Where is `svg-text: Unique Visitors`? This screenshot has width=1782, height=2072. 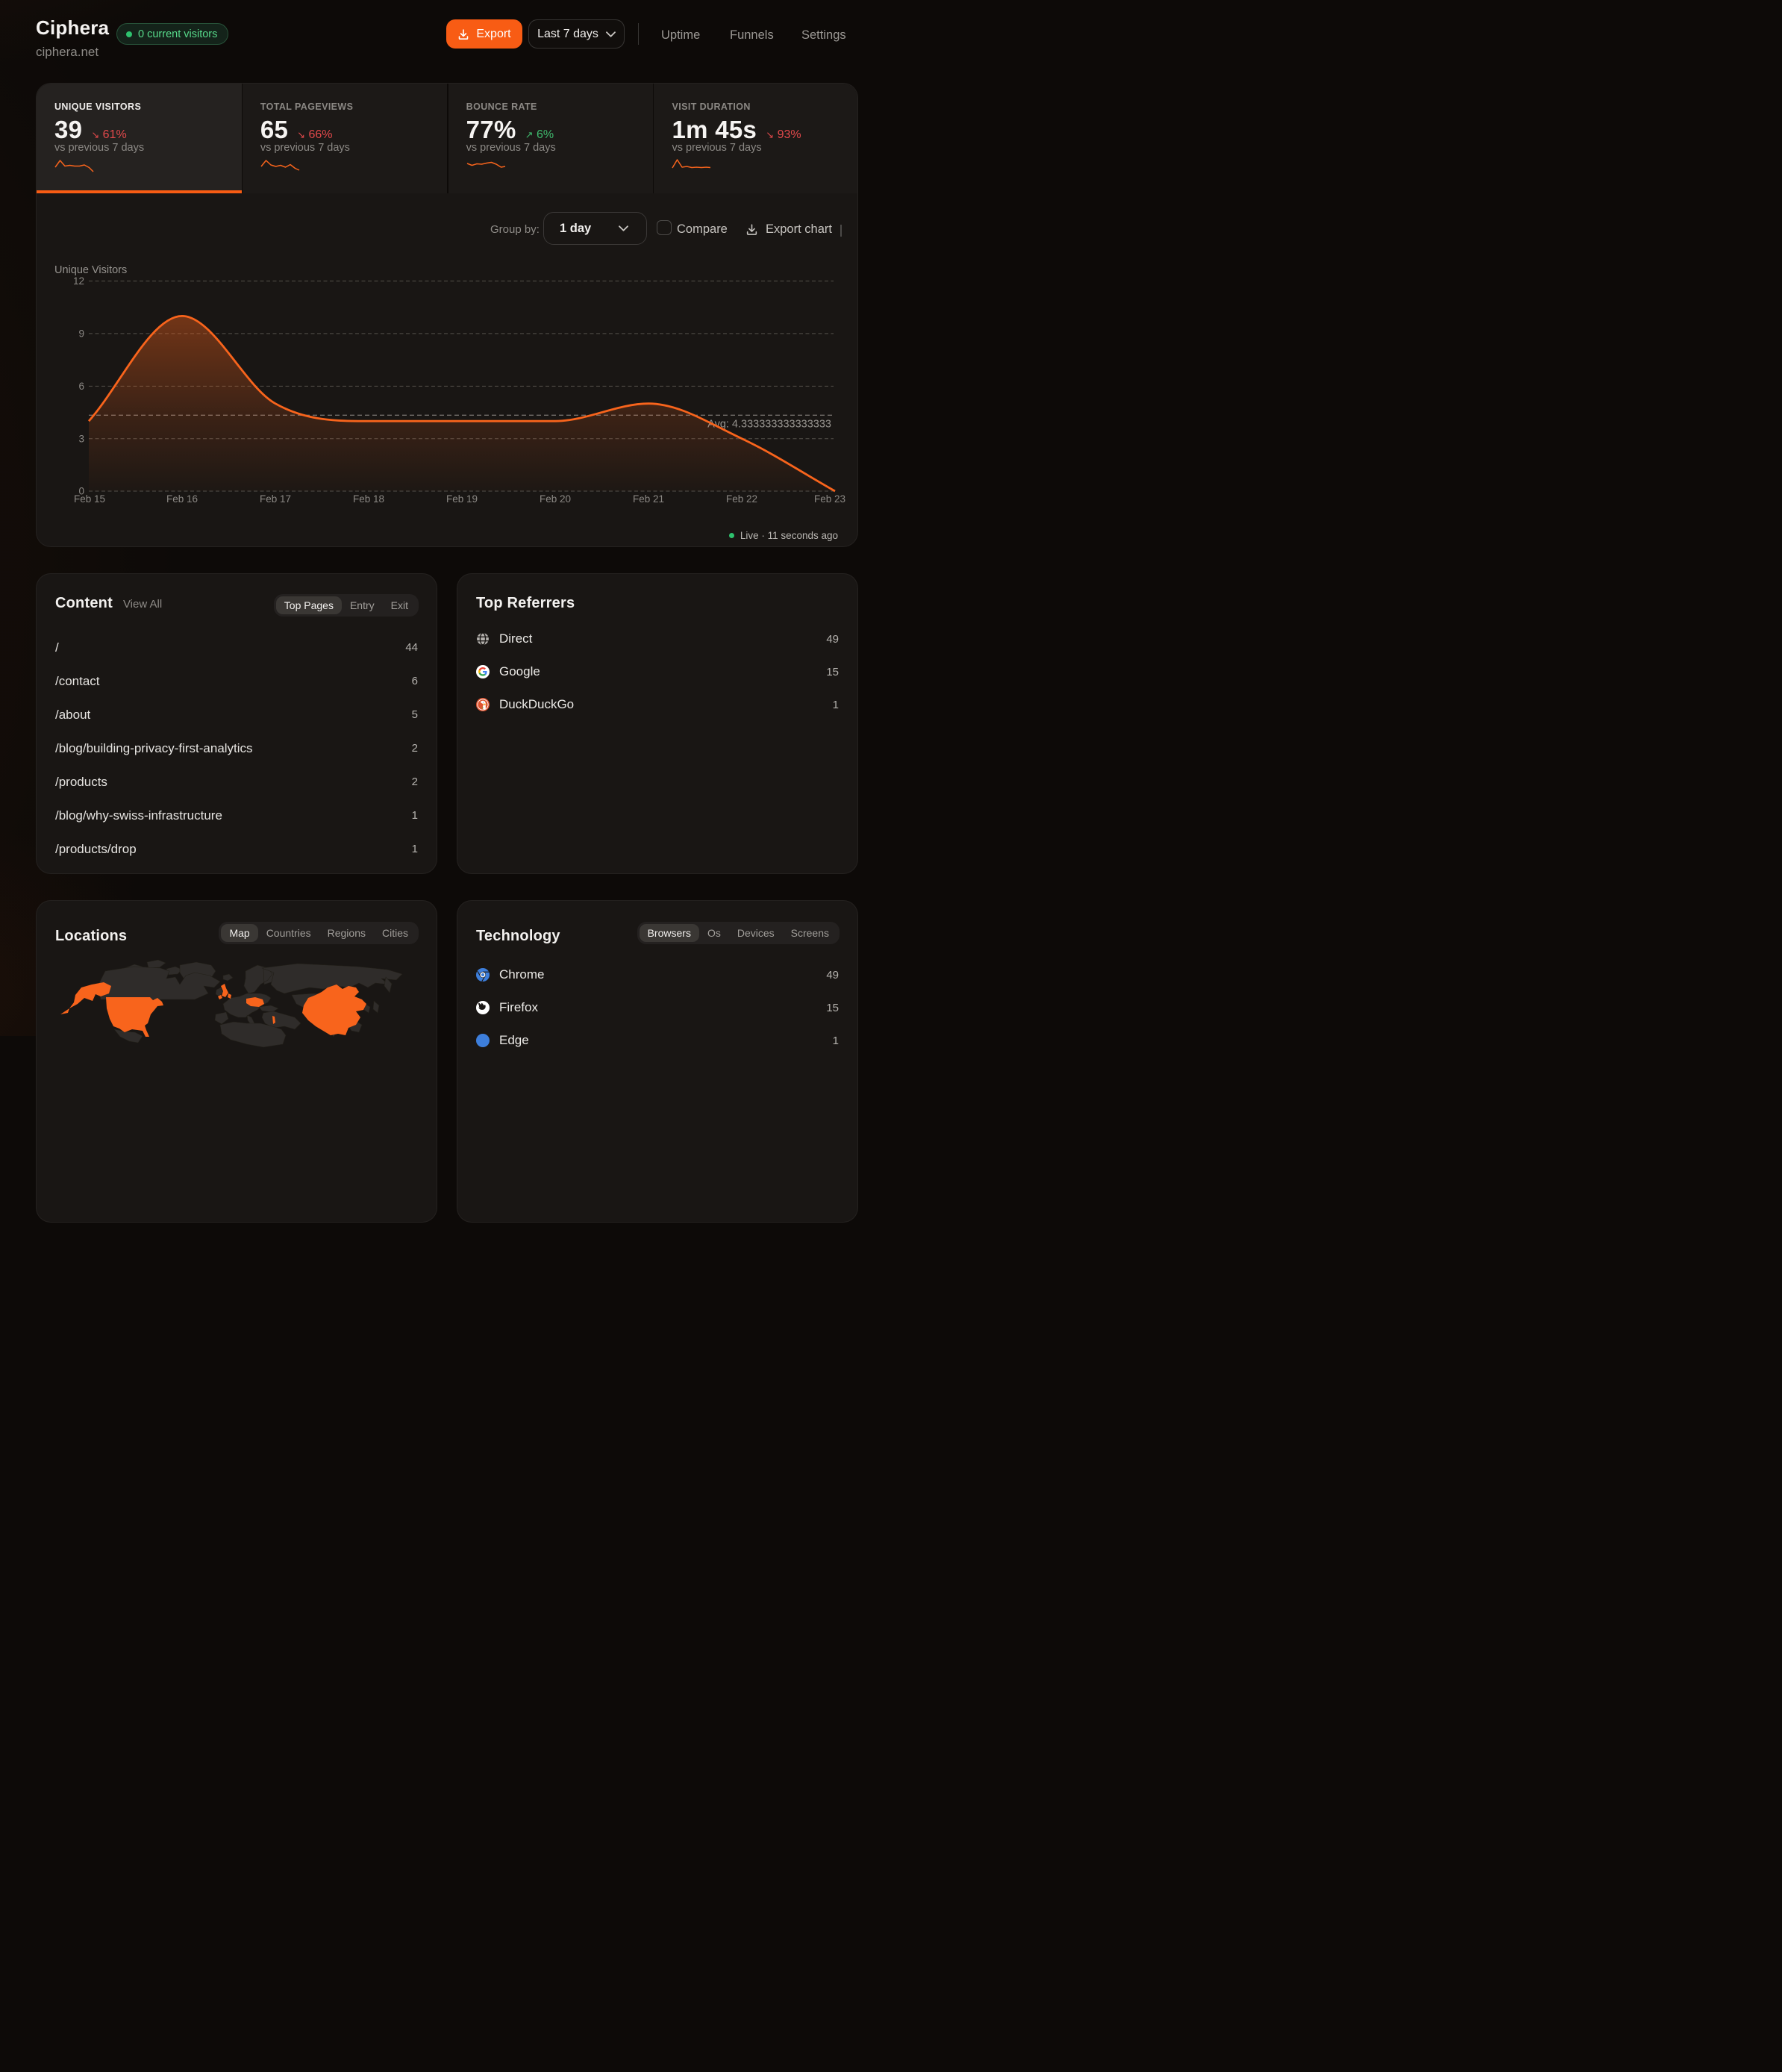
svg-text: Unique Visitors is located at coordinates (90, 270).